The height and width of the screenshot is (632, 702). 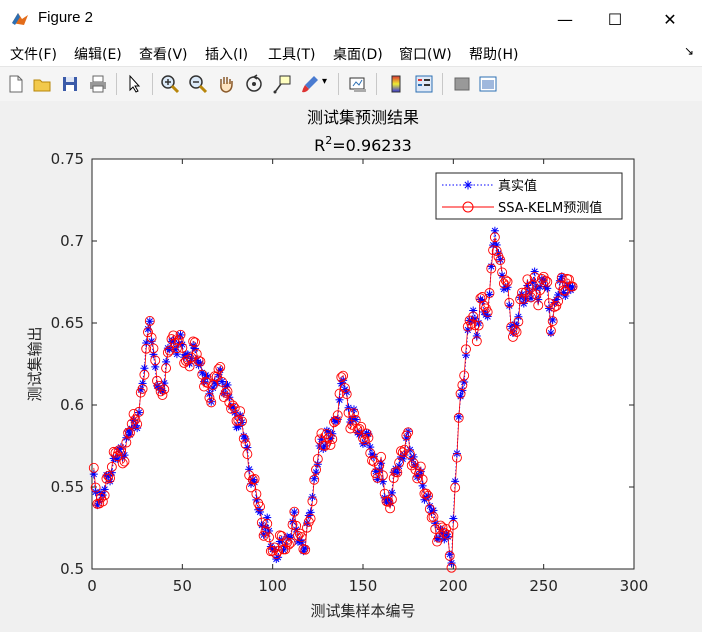 What do you see at coordinates (325, 81) in the screenshot?
I see `brush-dropdown-icon: ▾` at bounding box center [325, 81].